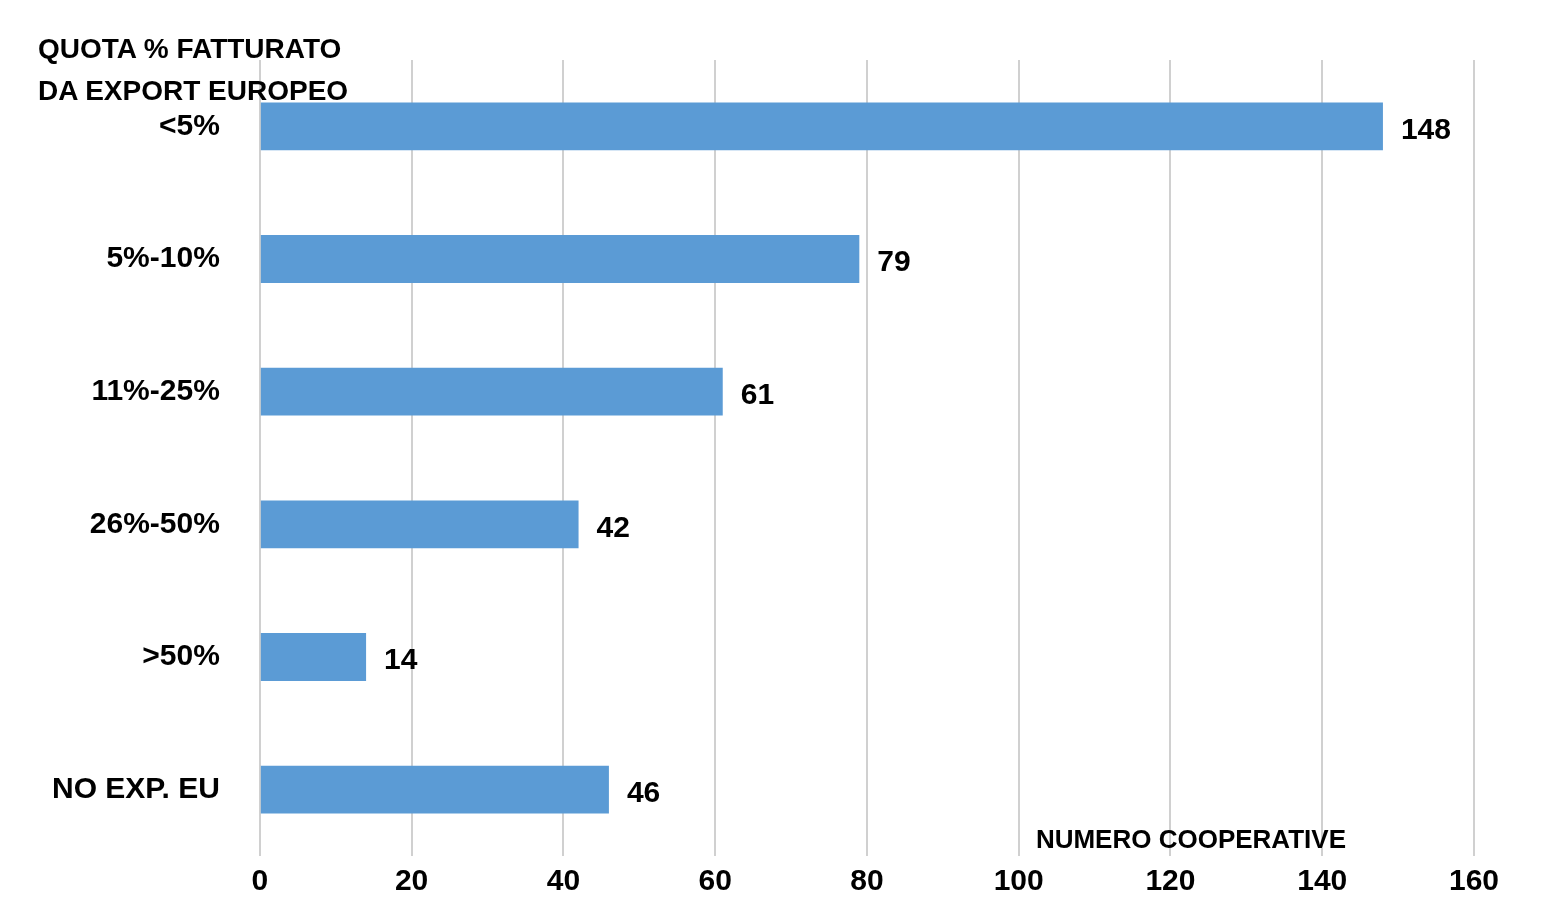 This screenshot has width=1549, height=918. Describe the element at coordinates (181, 655) in the screenshot. I see `y-tick-label: >50%` at that location.